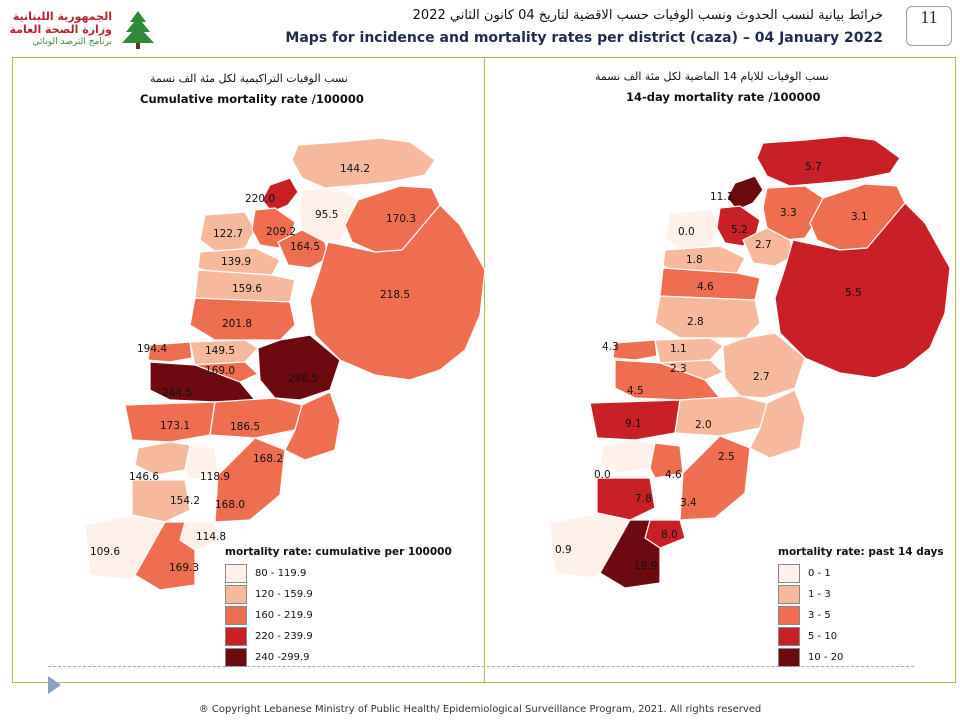 The width and height of the screenshot is (960, 720). What do you see at coordinates (282, 657) in the screenshot?
I see `legend-label: 240 -299.9` at bounding box center [282, 657].